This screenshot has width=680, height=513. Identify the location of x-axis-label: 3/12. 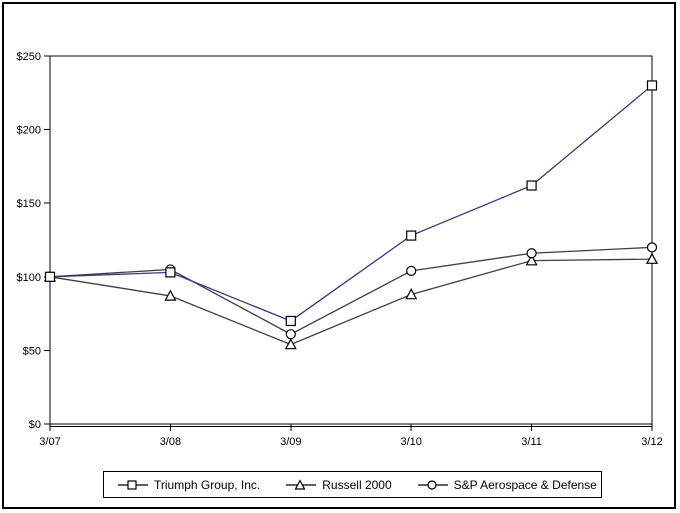
(651, 442).